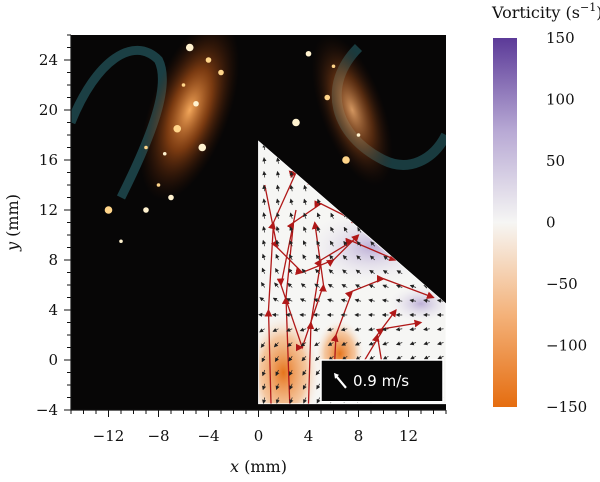 The image size is (600, 482). What do you see at coordinates (47, 410) in the screenshot?
I see `y-tick-label: −4` at bounding box center [47, 410].